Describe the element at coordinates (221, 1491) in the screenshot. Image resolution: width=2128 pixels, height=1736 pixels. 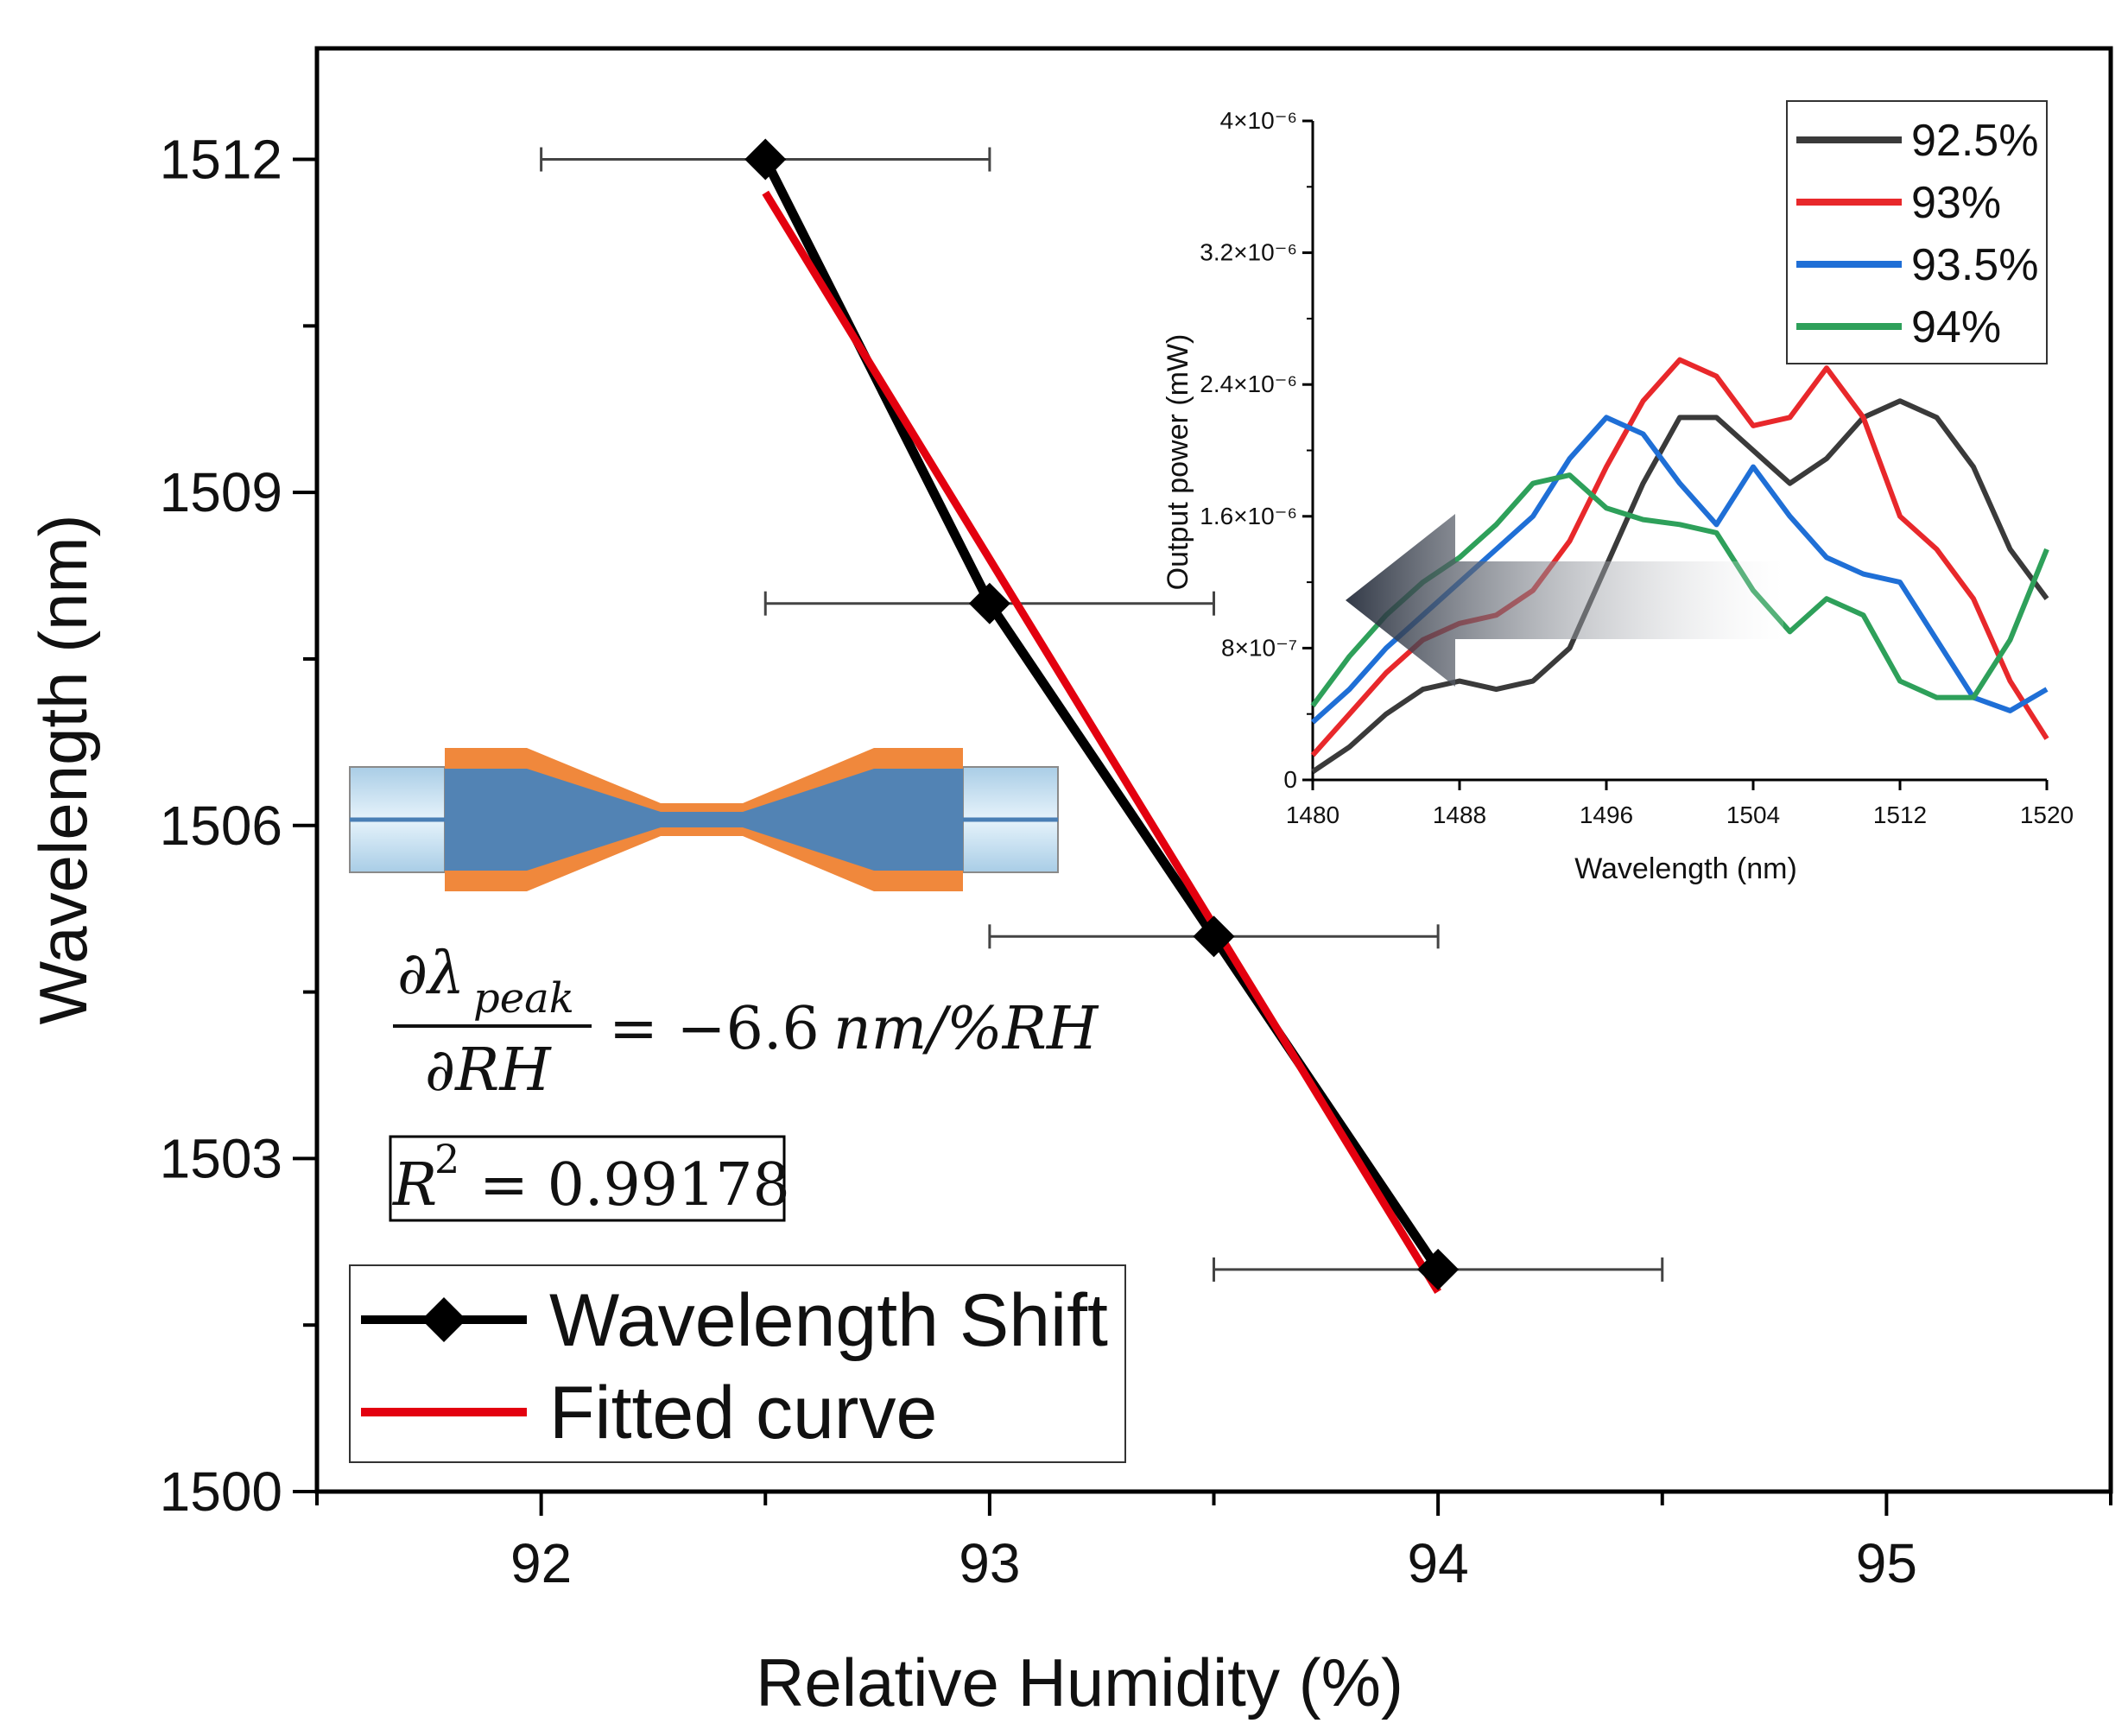
I see `y-tick-label: 1500` at that location.